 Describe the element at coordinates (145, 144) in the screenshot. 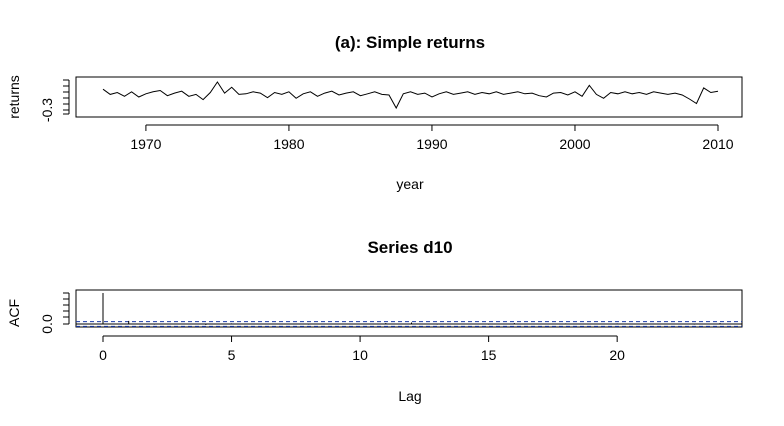

I see `returns-x-tick-label: 1970` at that location.